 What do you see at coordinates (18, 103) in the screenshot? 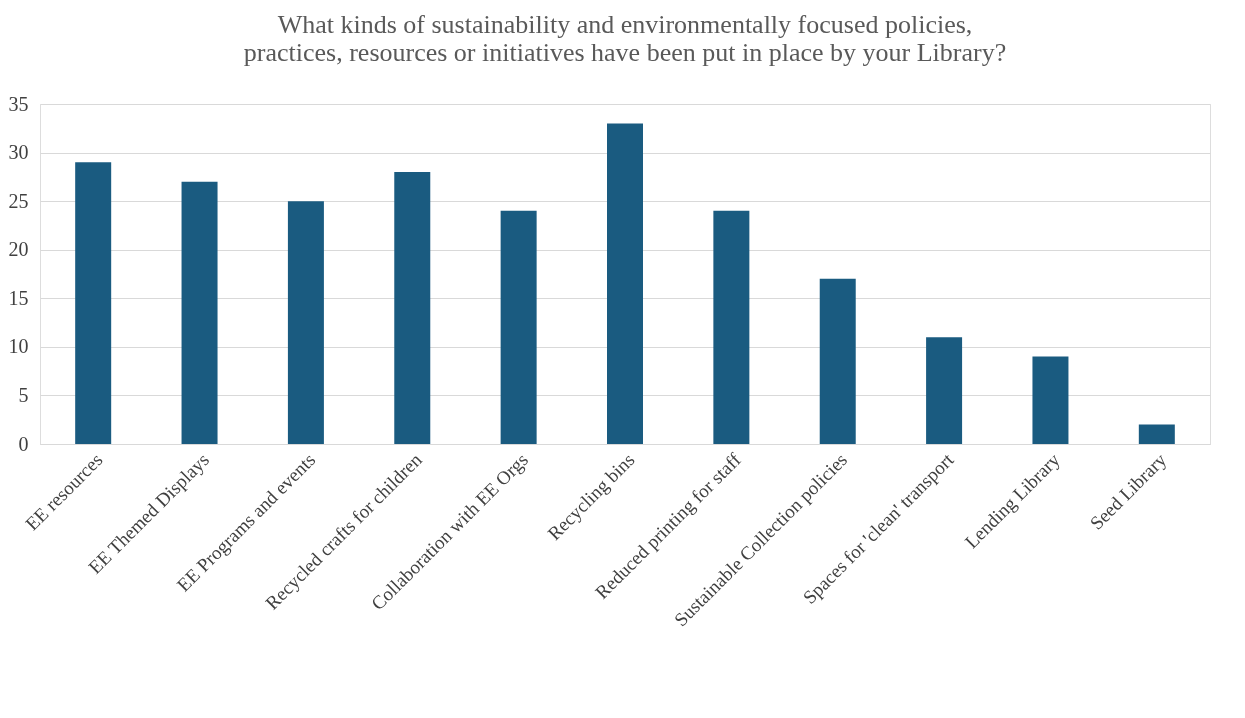
I see `y-tick-label: 35` at bounding box center [18, 103].